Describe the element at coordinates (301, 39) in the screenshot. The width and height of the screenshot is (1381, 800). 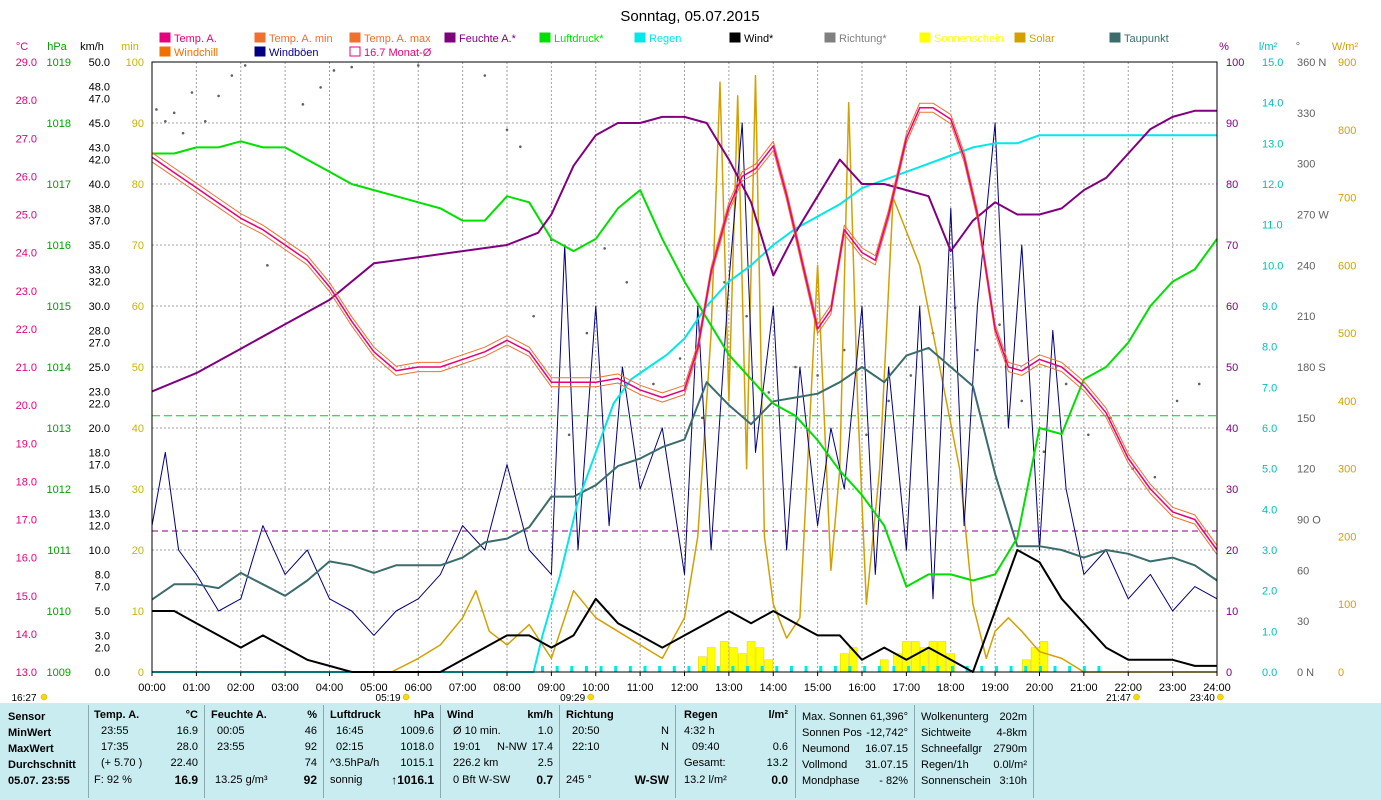
I see `legend-label: Temp. A. min` at that location.